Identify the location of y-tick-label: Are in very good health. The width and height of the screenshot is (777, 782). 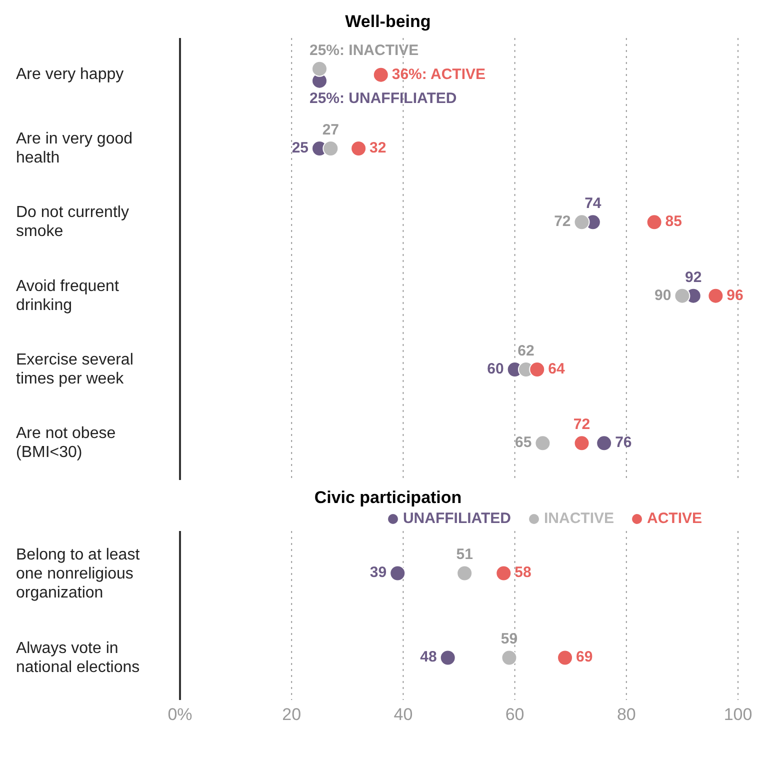
(74, 148).